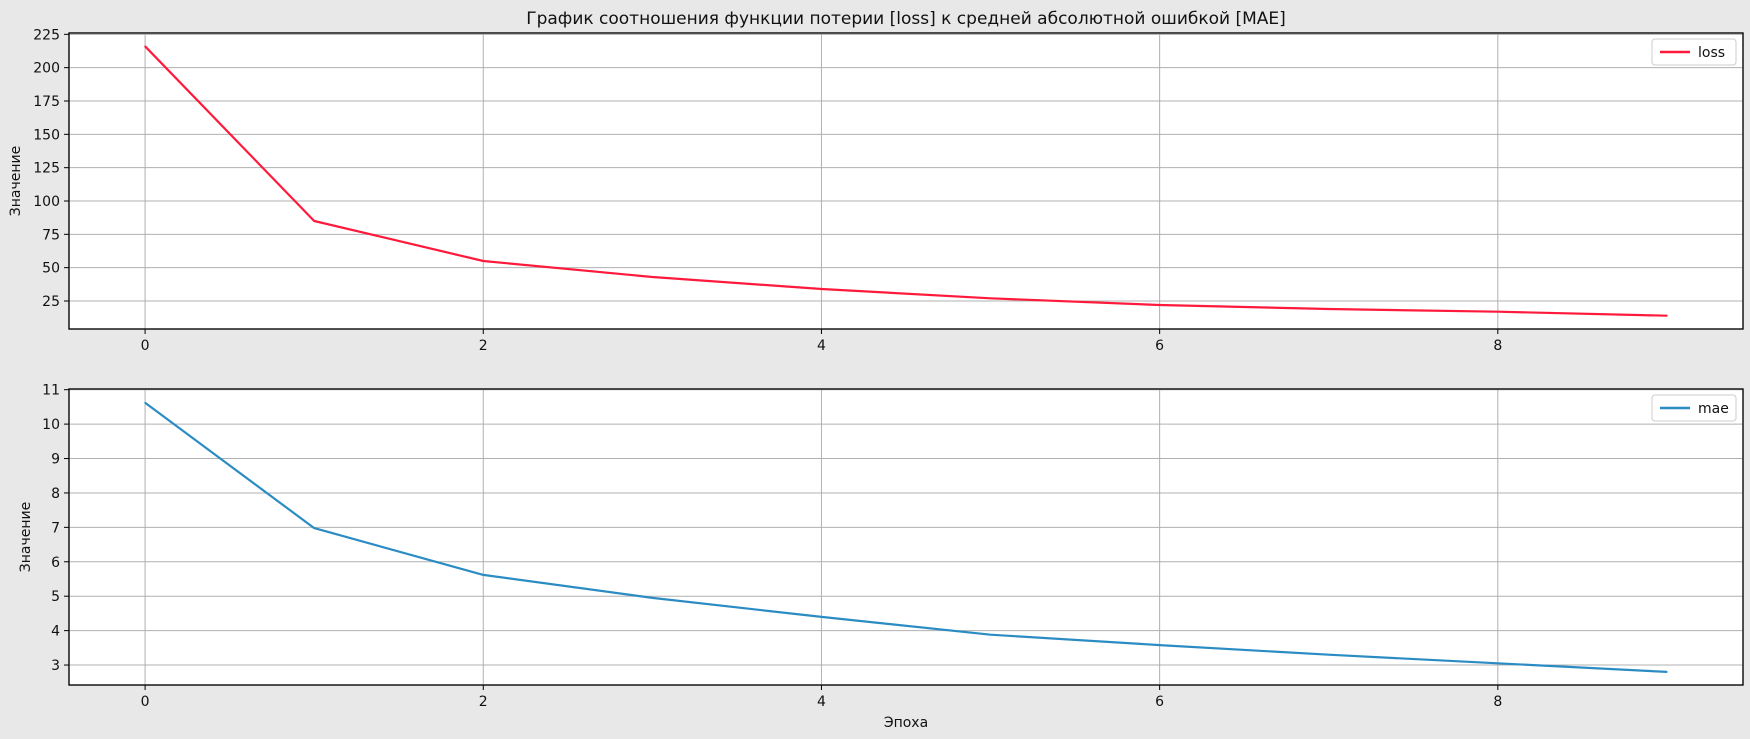 Image resolution: width=1750 pixels, height=739 pixels. What do you see at coordinates (55, 597) in the screenshot?
I see `y-tick-label: 5` at bounding box center [55, 597].